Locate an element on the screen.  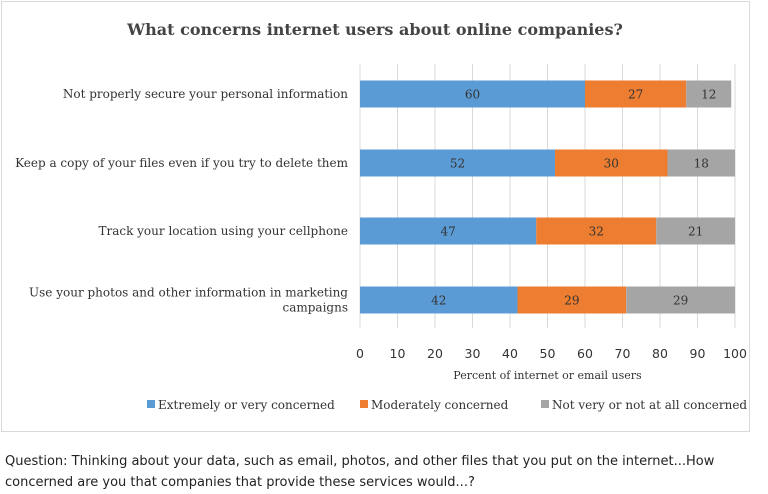
data-label: 12 is located at coordinates (708, 95).